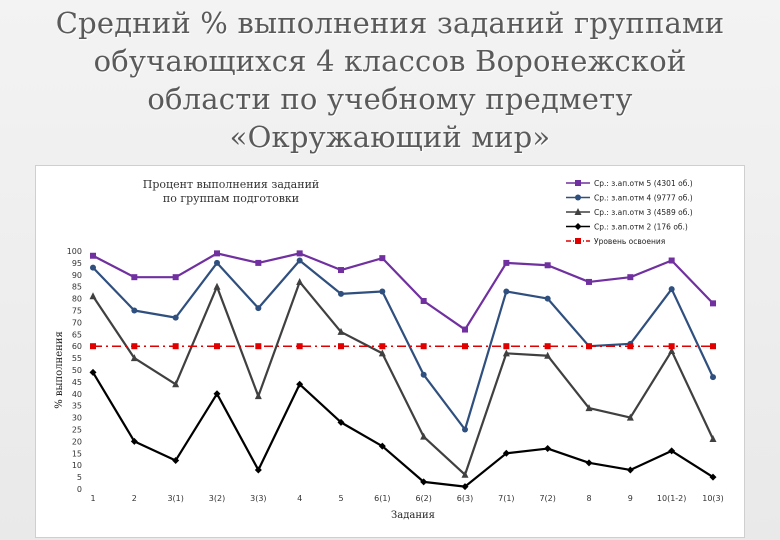  Describe the element at coordinates (77, 465) in the screenshot. I see `y-tick-label: 10` at that location.